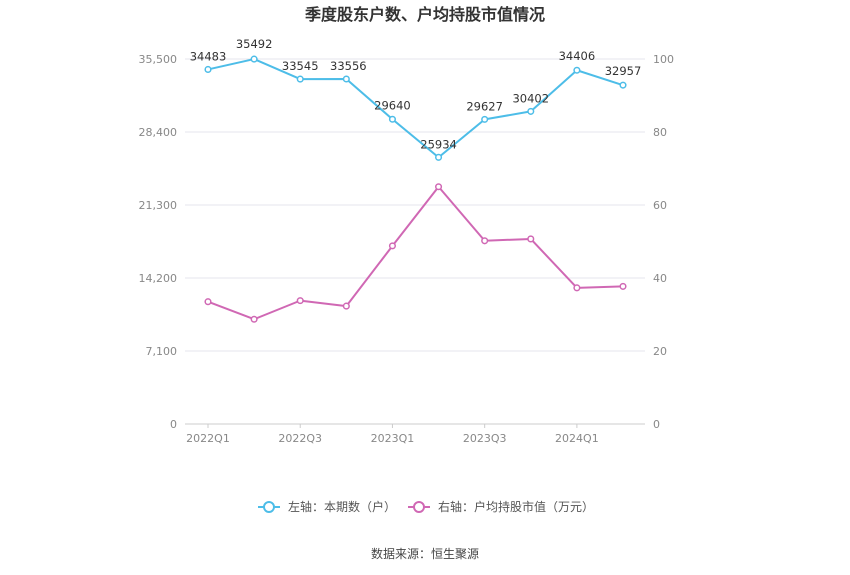 Image resolution: width=850 pixels, height=575 pixels. What do you see at coordinates (254, 44) in the screenshot?
I see `data-label: 35492` at bounding box center [254, 44].